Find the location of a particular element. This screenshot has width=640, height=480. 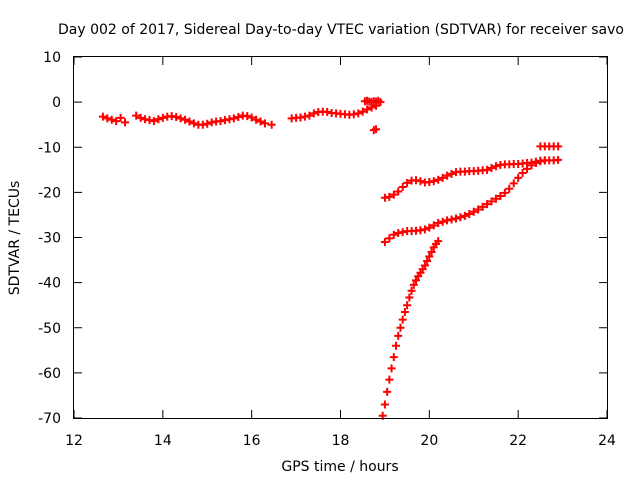

y-tick-label: -30 is located at coordinates (49, 239).